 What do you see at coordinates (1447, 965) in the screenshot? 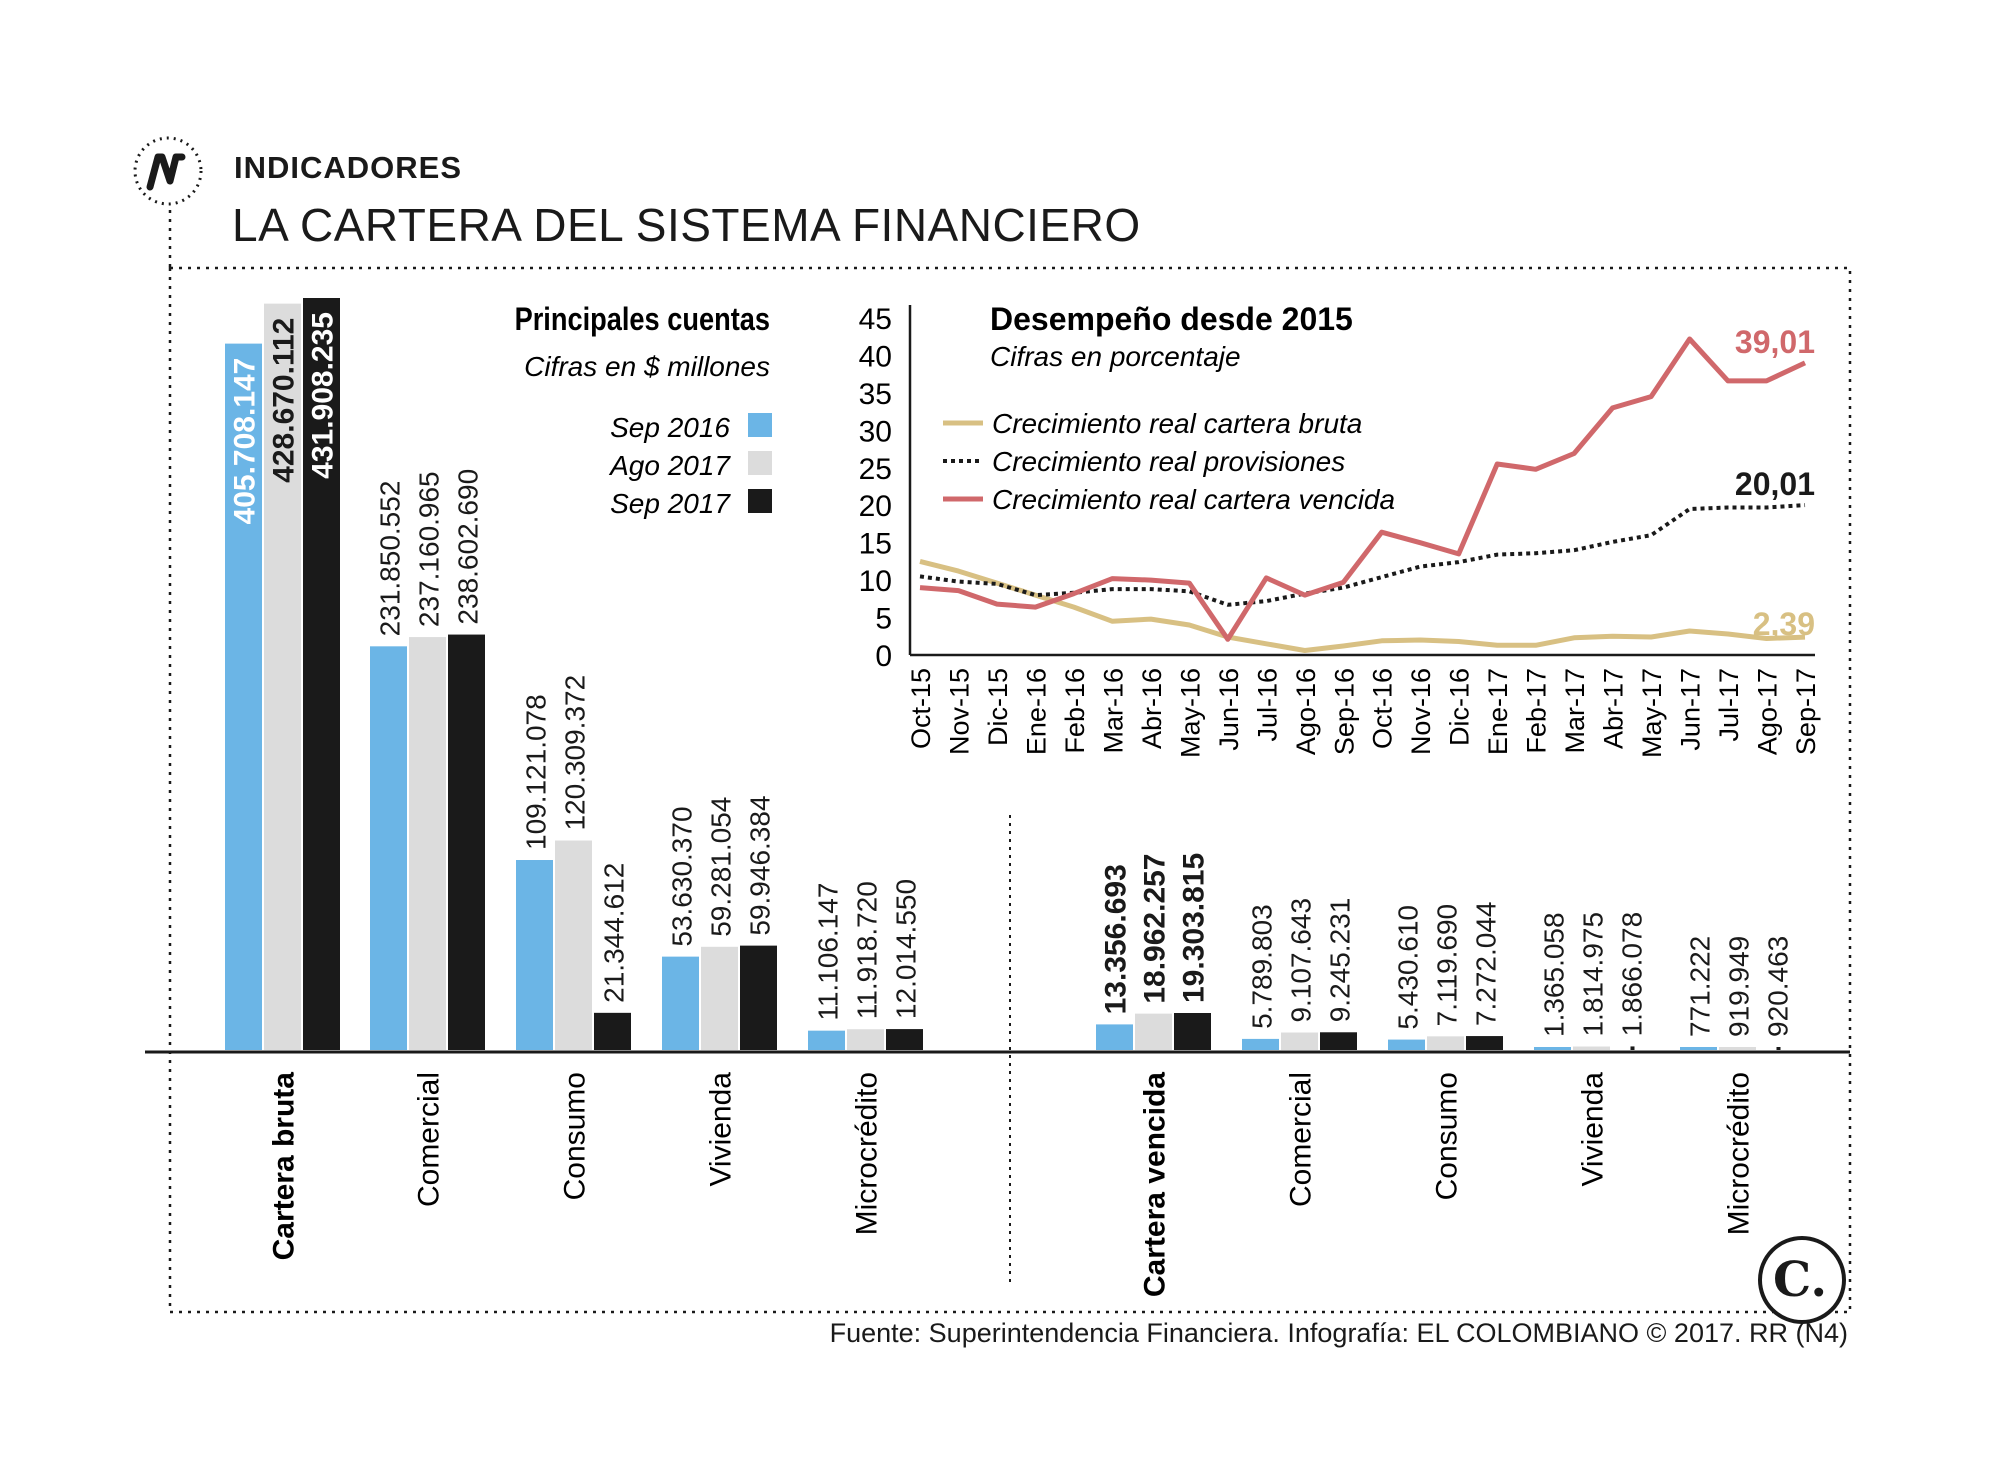
I see `bar-value-label-1-2-1: 7.119.690` at bounding box center [1447, 965].